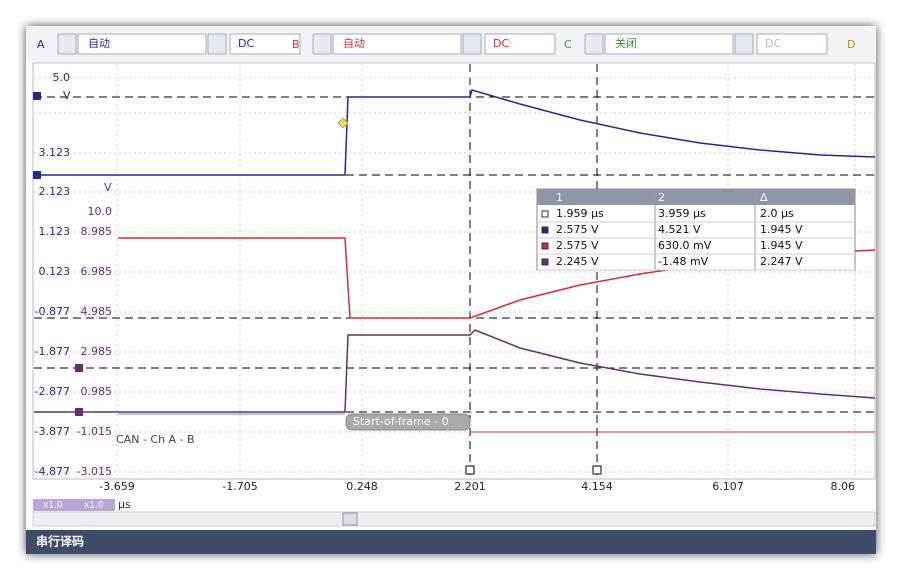 This screenshot has height=581, width=902. What do you see at coordinates (362, 486) in the screenshot?
I see `x-tick-label: 0.248` at bounding box center [362, 486].